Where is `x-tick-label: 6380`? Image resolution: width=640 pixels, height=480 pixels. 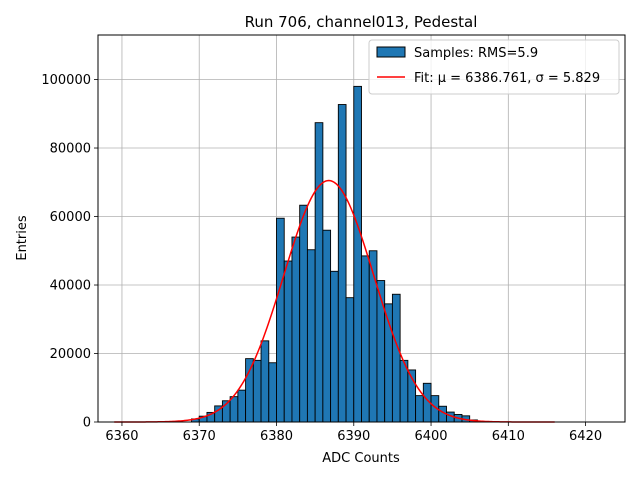 x-tick-label: 6380 is located at coordinates (276, 436).